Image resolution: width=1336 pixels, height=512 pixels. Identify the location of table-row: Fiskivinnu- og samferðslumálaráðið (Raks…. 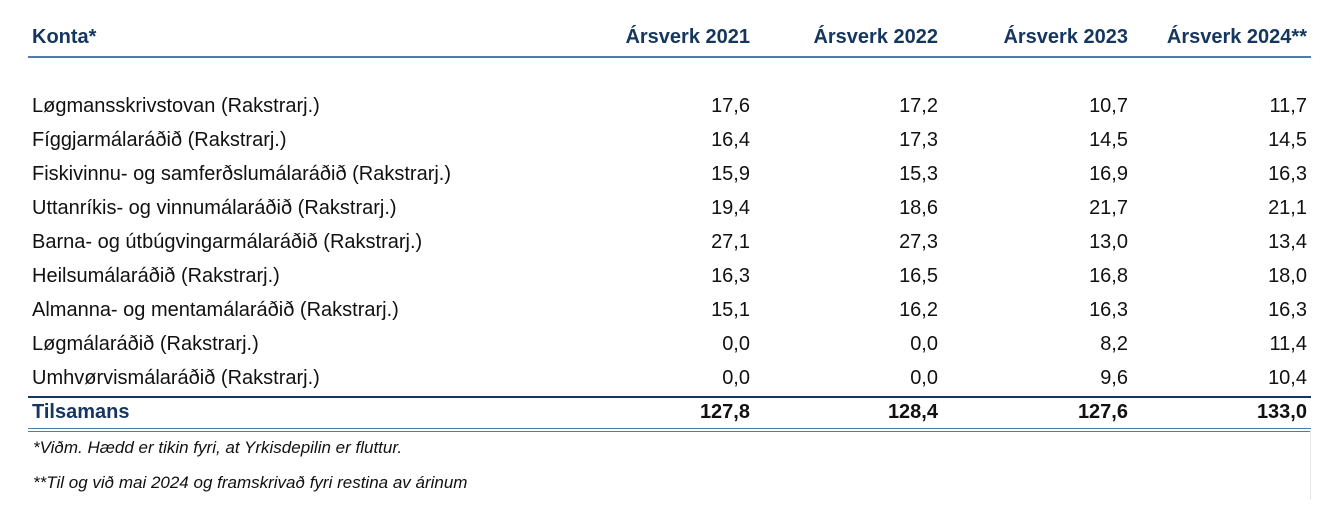
(669, 175).